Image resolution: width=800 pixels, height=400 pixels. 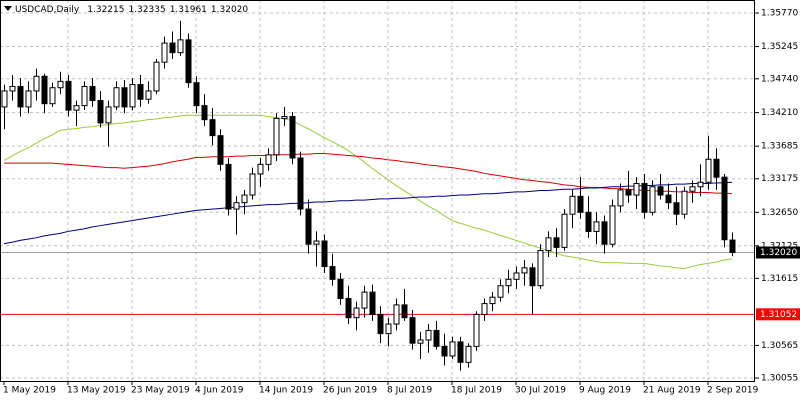 What do you see at coordinates (778, 314) in the screenshot?
I see `level-tag` at bounding box center [778, 314].